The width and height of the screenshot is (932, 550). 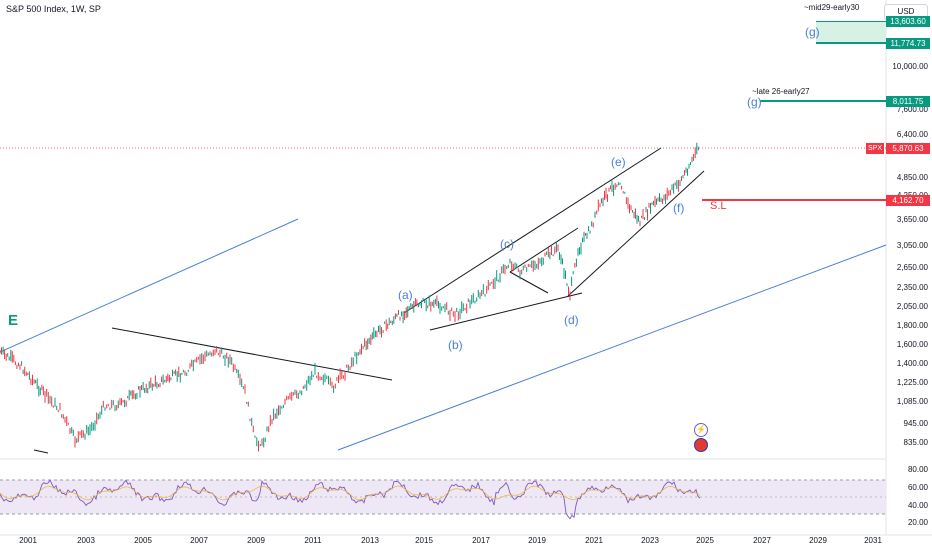 I want to click on time-tick: 2015, so click(x=424, y=540).